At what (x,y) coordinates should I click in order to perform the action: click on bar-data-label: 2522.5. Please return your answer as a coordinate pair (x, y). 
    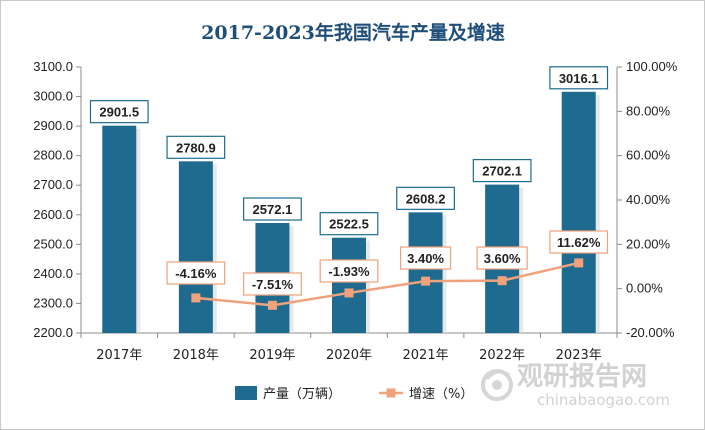
    Looking at the image, I should click on (349, 224).